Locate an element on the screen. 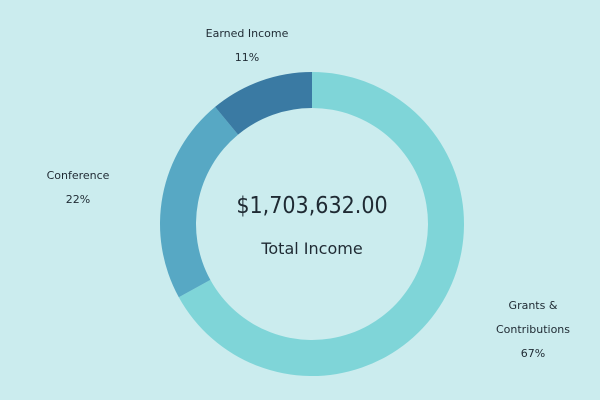 The image size is (600, 400). total-income-value: $1,703,632.00 is located at coordinates (312, 206).